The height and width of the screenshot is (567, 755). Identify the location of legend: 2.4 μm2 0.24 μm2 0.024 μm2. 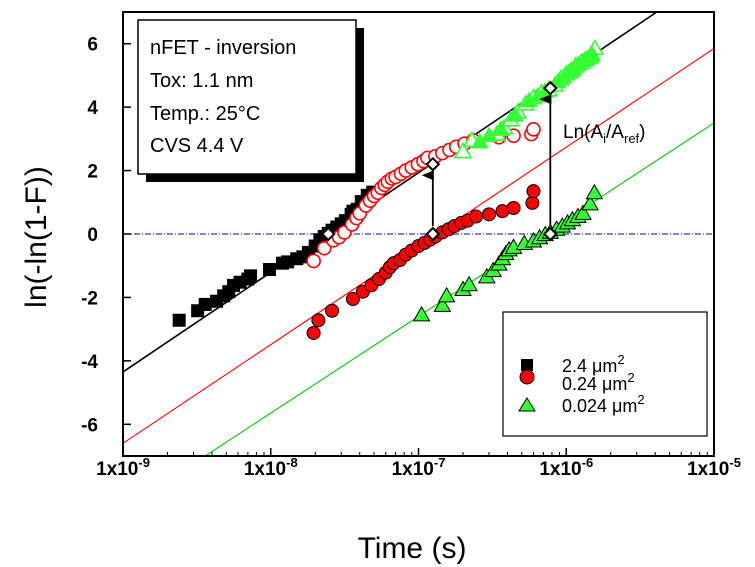
(605, 374).